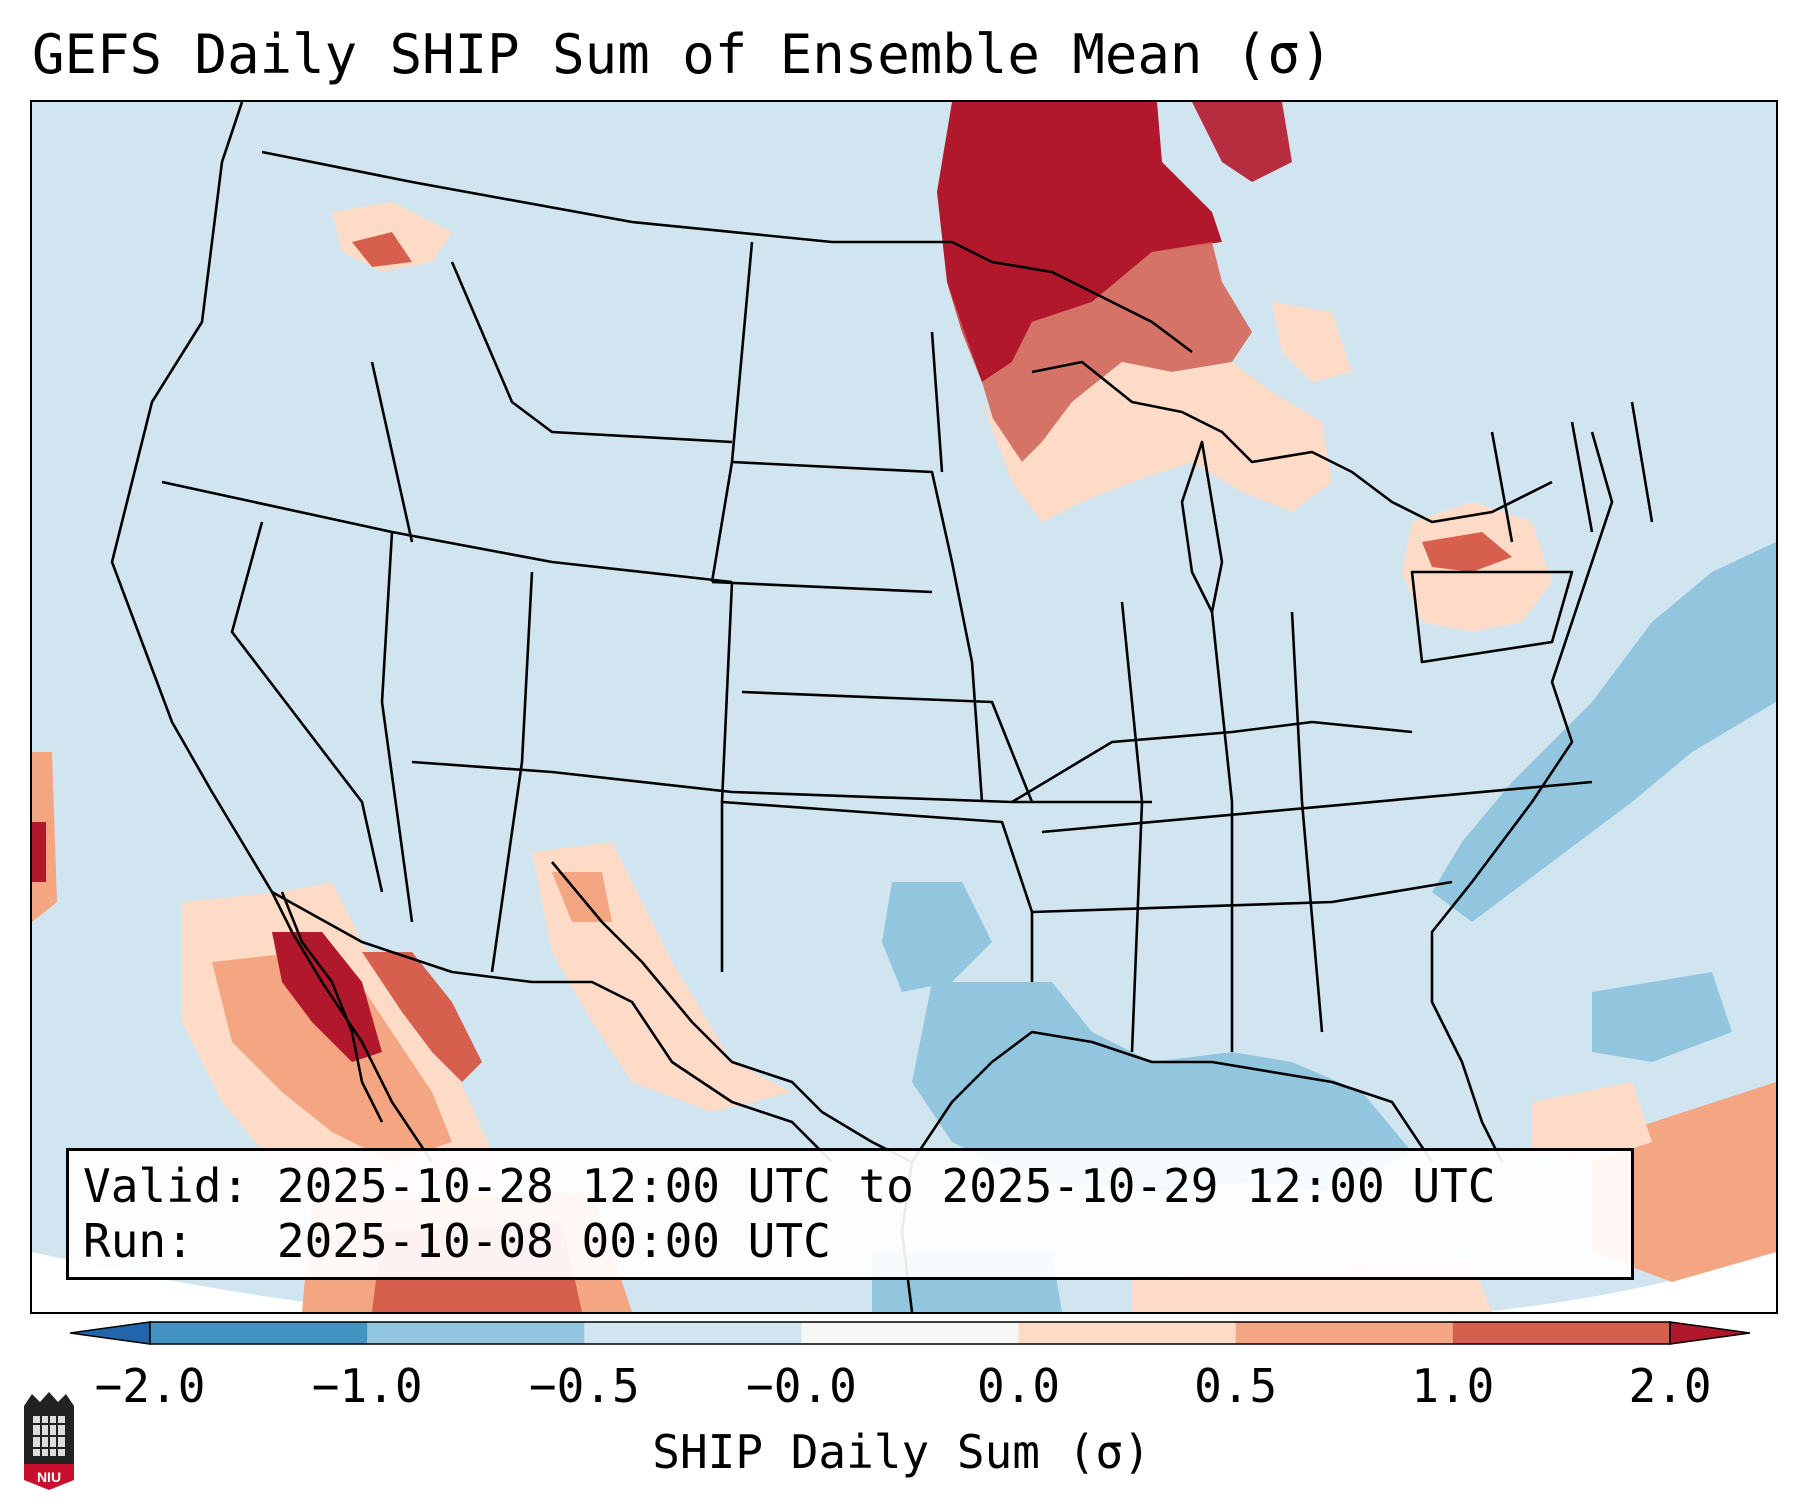 The image size is (1803, 1506). I want to click on canada-border, so click(727, 252).